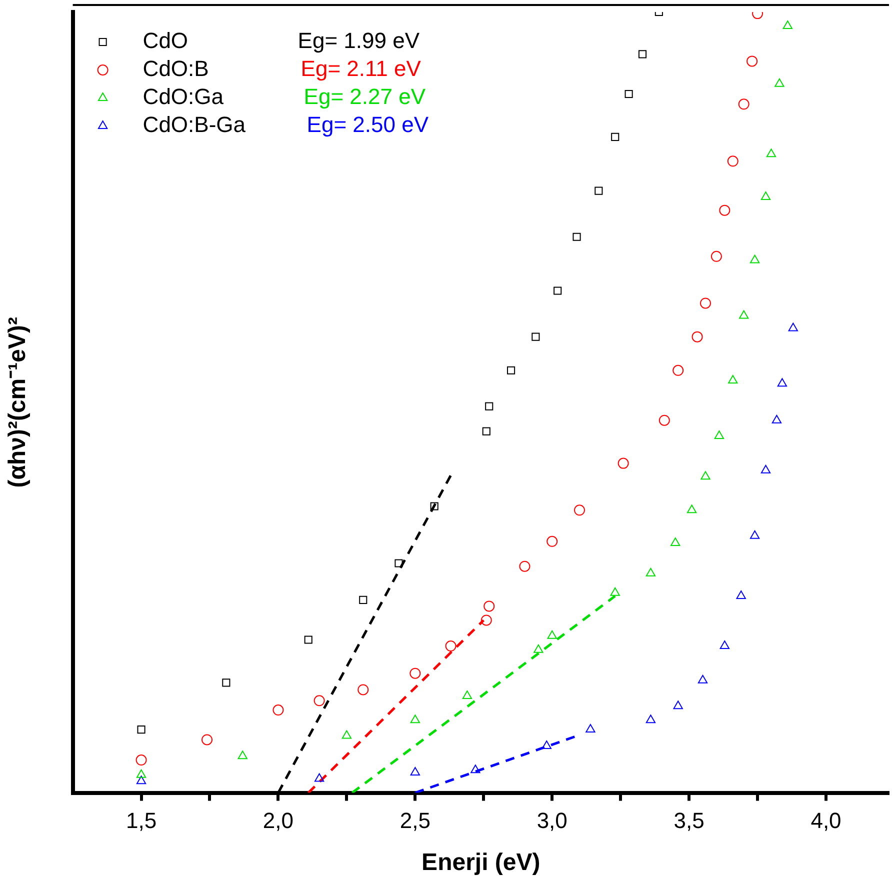 This screenshot has height=882, width=895. I want to click on x-tick-label: 4,0, so click(826, 821).